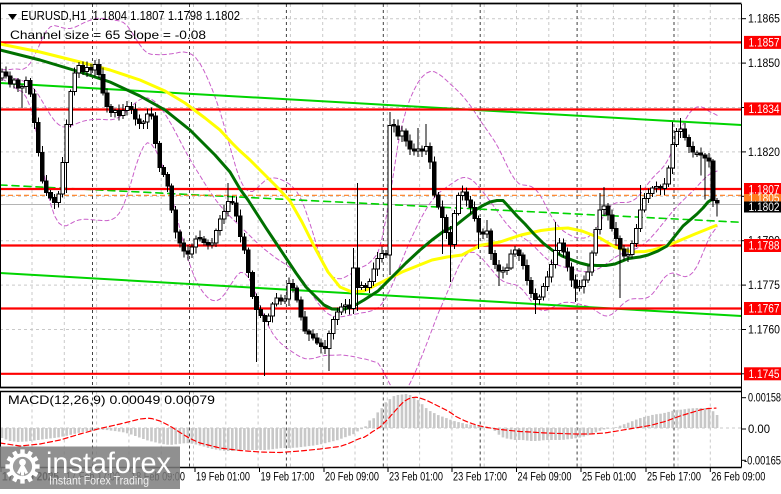  I want to click on svg-text: 24 Feb 09:00, so click(545, 478).